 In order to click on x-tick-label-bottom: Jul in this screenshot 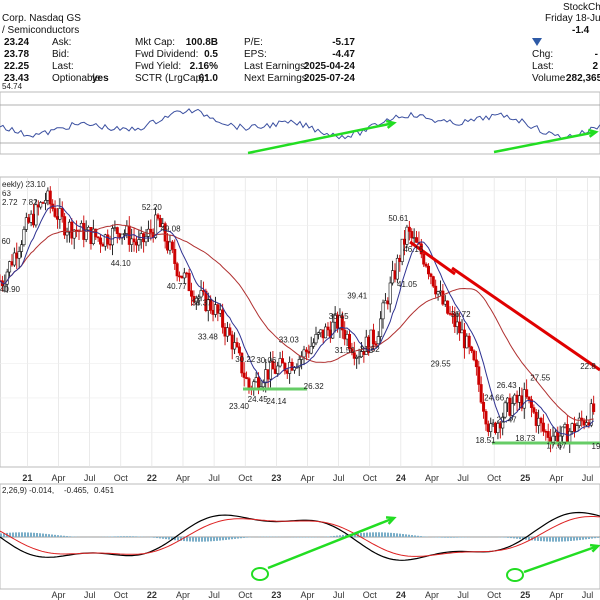, I will do `click(339, 595)`.